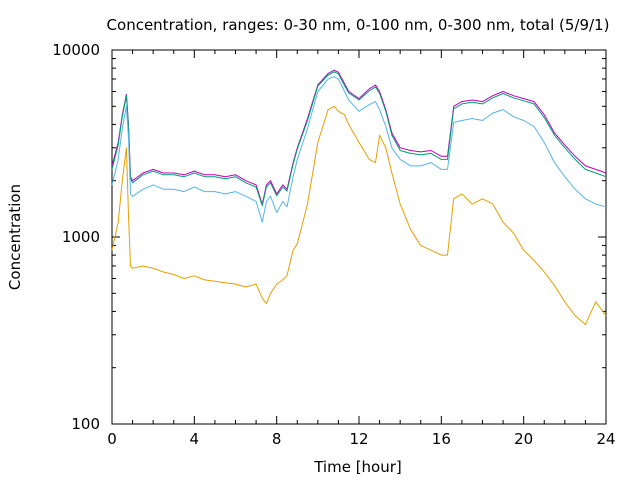 The width and height of the screenshot is (640, 480). I want to click on y-axis-label: Concentration, so click(15, 237).